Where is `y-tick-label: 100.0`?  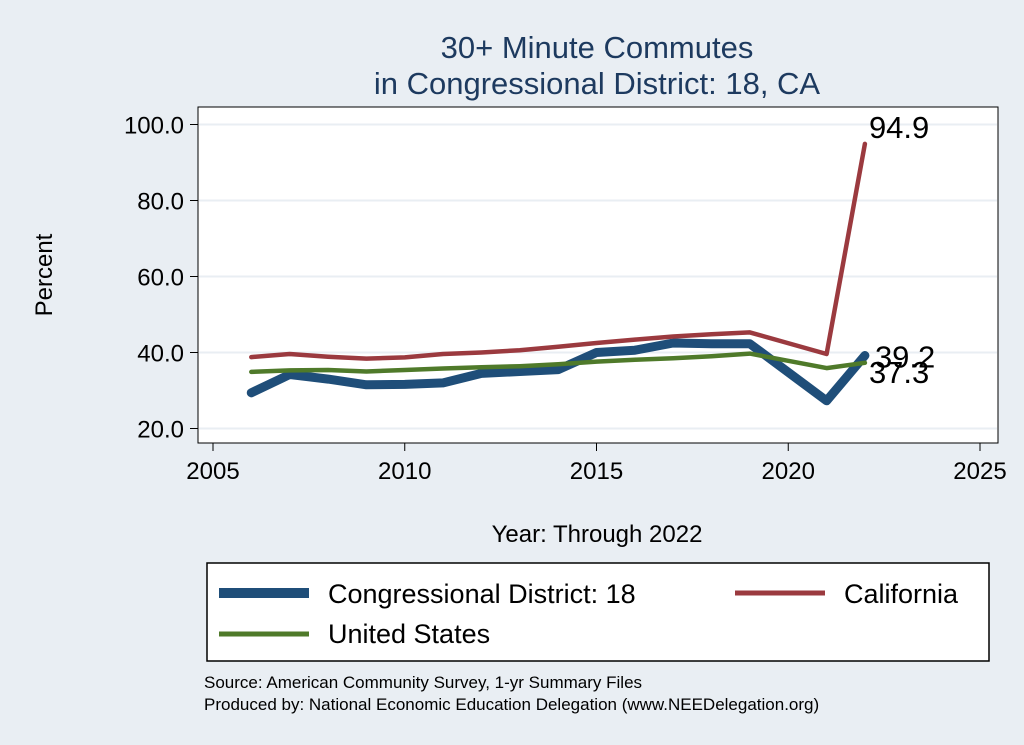
y-tick-label: 100.0 is located at coordinates (154, 126).